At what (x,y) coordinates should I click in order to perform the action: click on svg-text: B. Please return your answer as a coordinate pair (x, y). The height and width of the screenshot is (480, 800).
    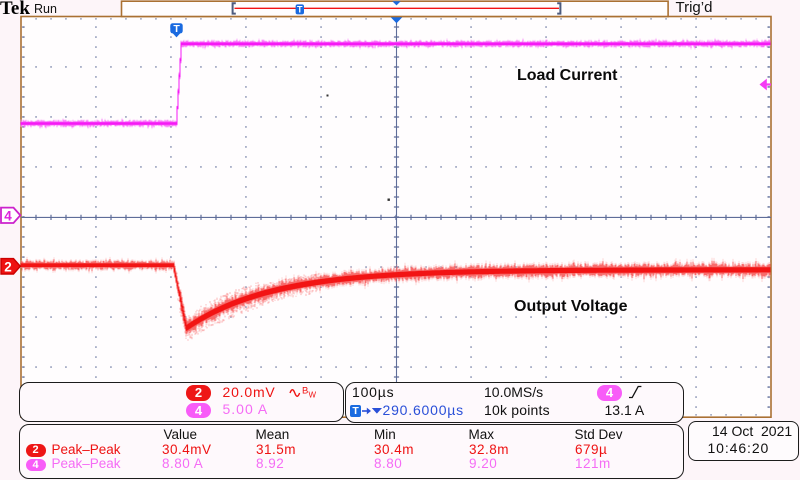
    Looking at the image, I should click on (305, 391).